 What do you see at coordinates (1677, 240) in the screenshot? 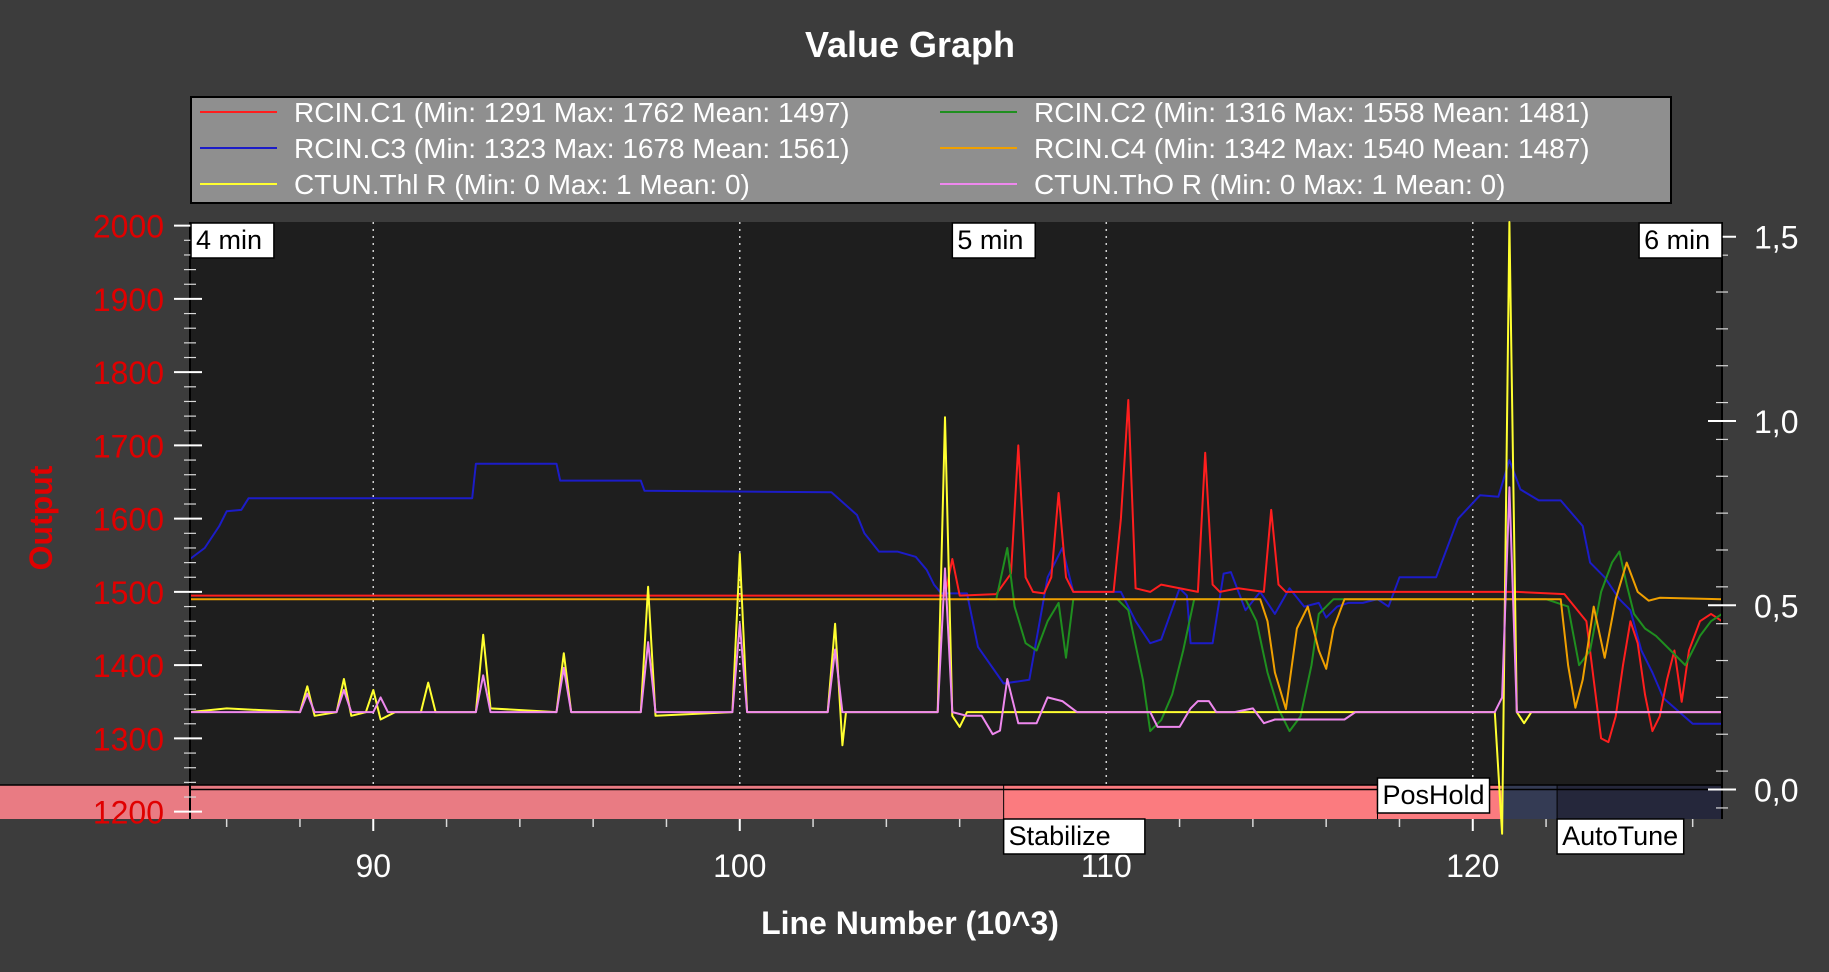
I see `time-marker-label-text: 6 min` at bounding box center [1677, 240].